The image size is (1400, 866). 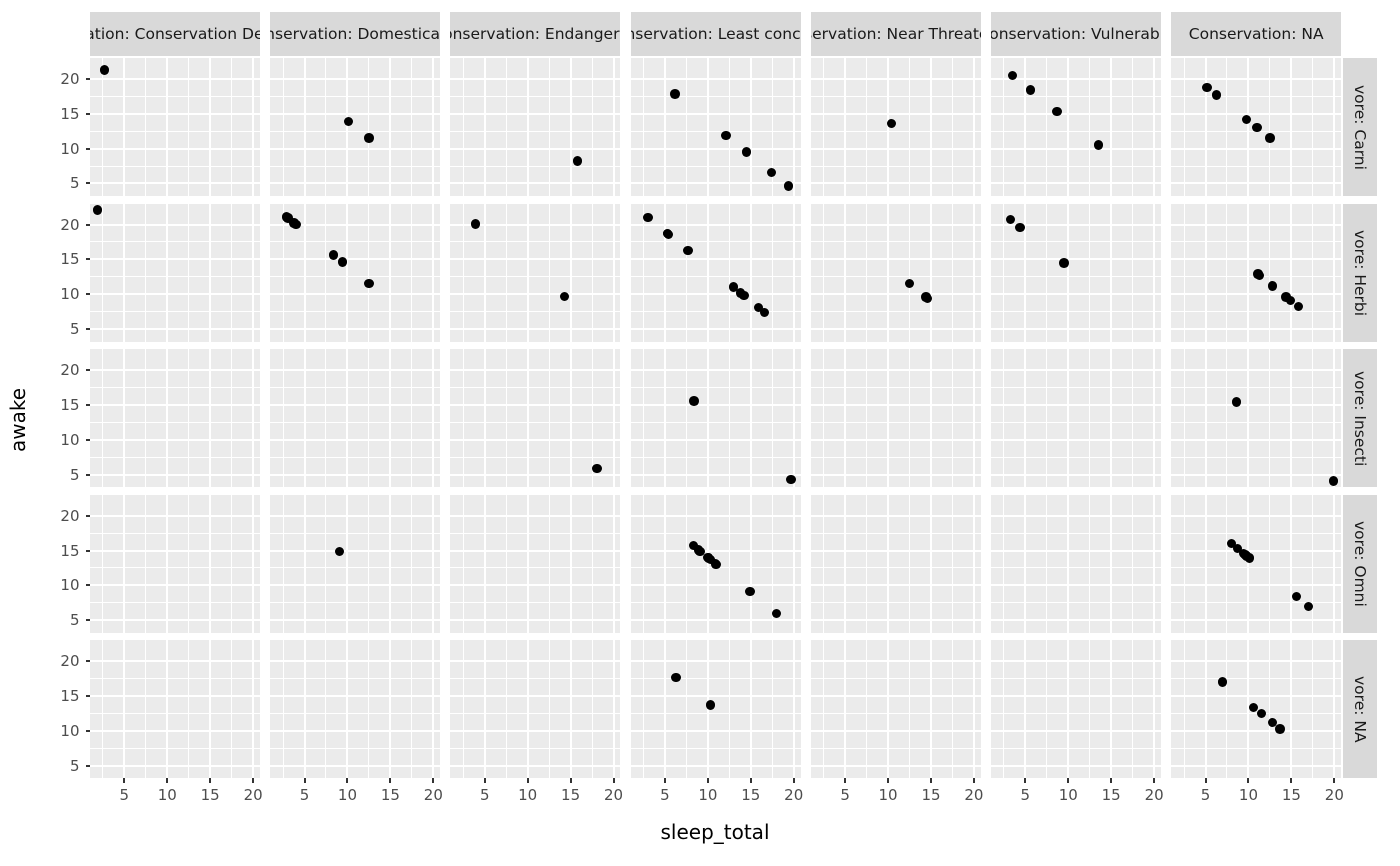 I want to click on facet-column-strip: Conservation: Endangered, so click(x=535, y=34).